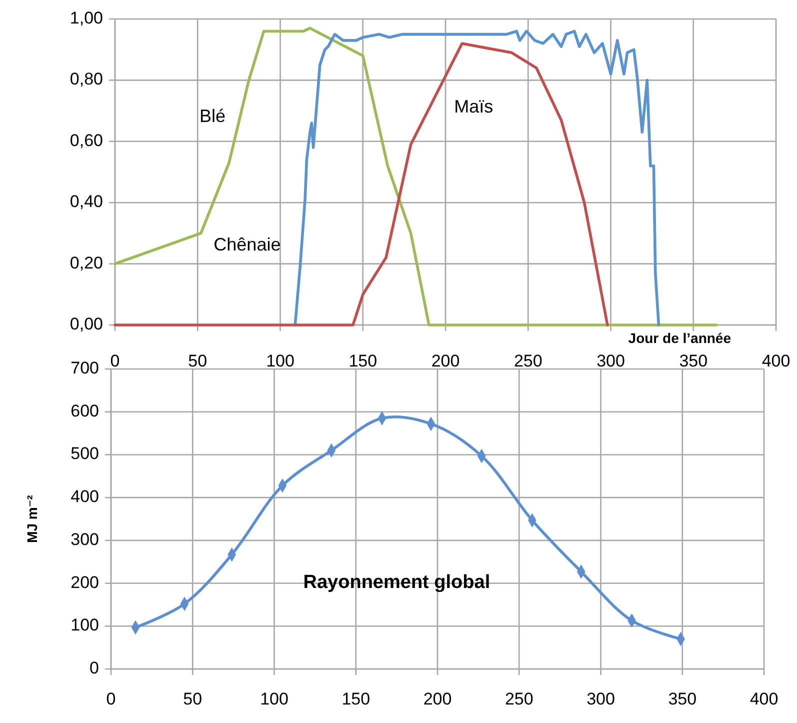 This screenshot has height=723, width=797. Describe the element at coordinates (86, 18) in the screenshot. I see `y-tick-label: 1,00` at that location.